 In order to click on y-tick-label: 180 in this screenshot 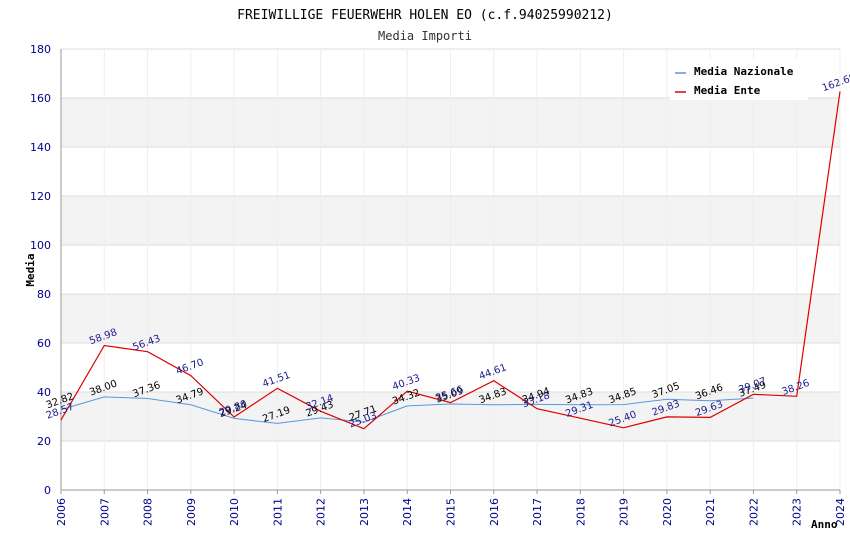, I will do `click(40, 49)`.